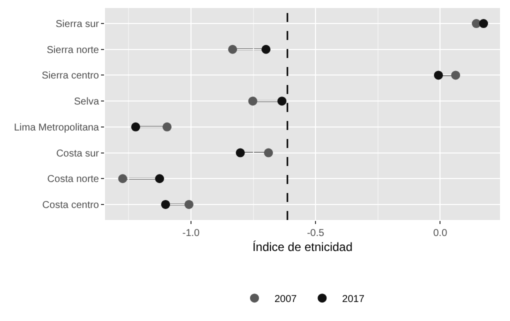  Describe the element at coordinates (315, 233) in the screenshot. I see `x-tick-label: -0.5` at that location.